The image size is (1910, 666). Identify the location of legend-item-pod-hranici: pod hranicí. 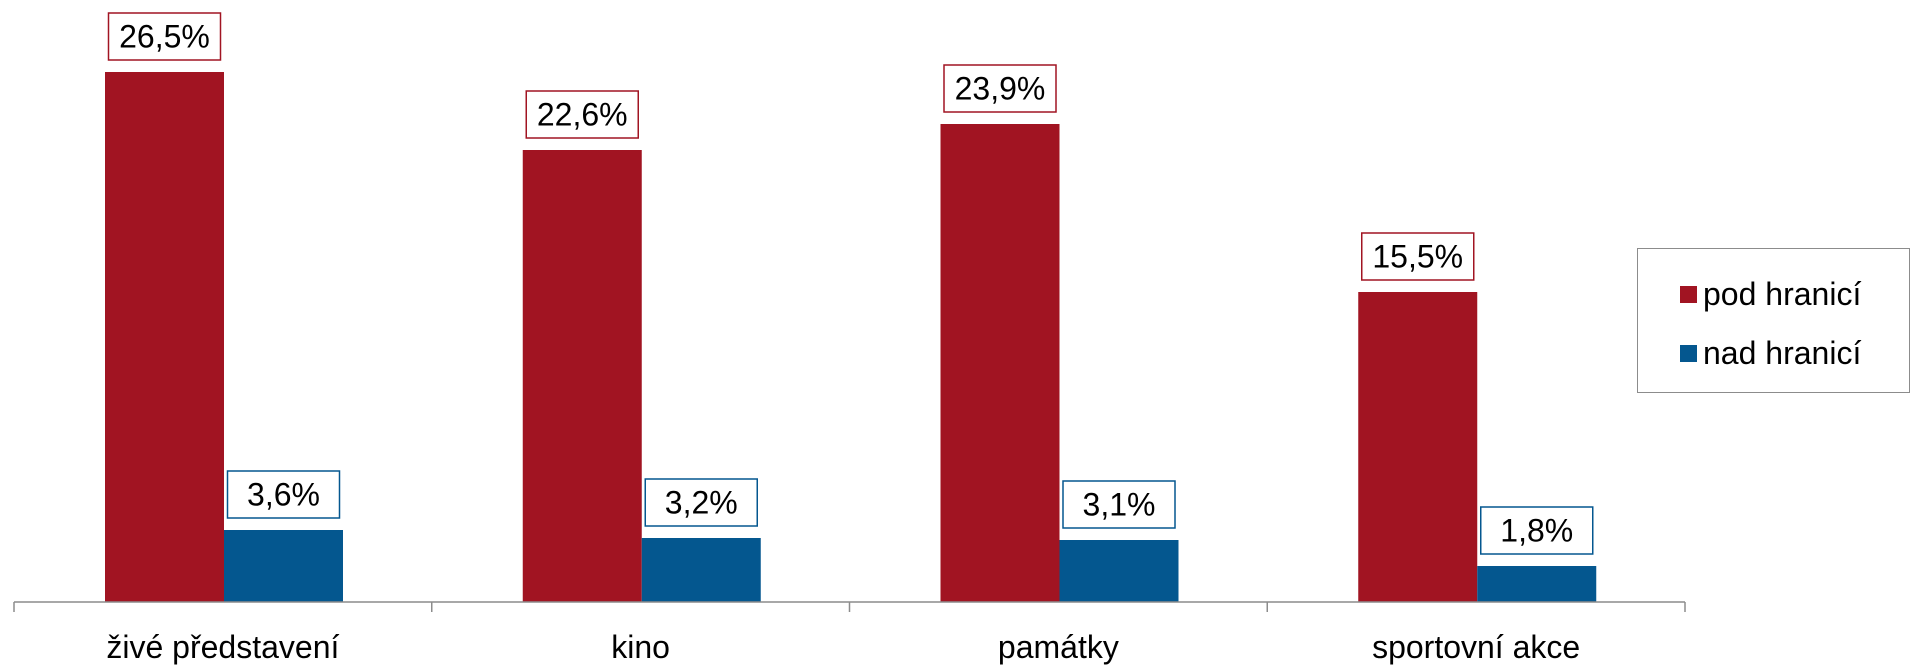
(1770, 294).